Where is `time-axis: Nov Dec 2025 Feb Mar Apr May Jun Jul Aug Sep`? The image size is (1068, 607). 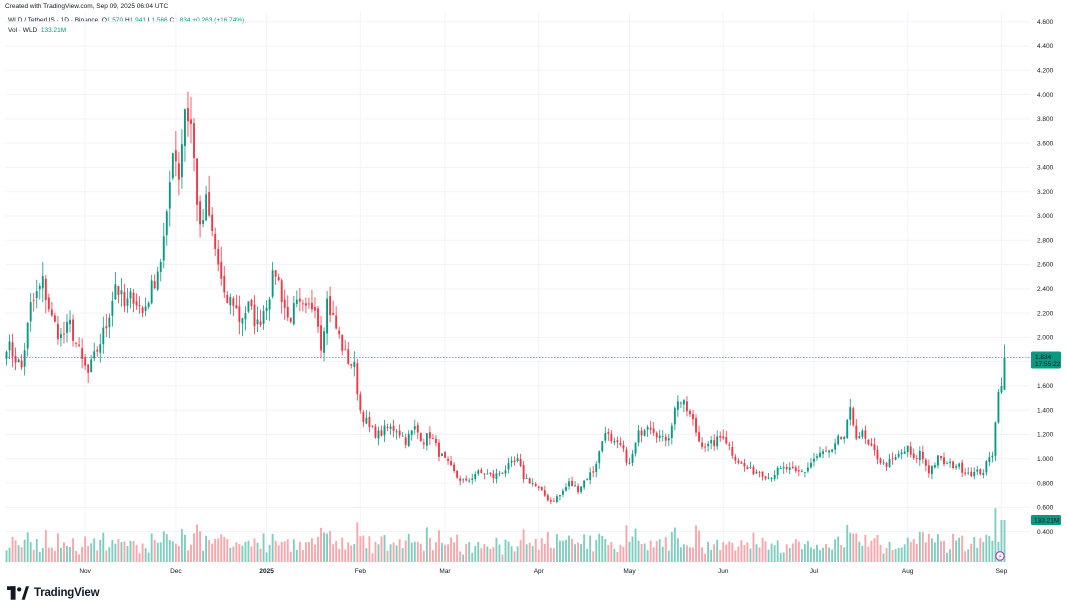
time-axis: Nov Dec 2025 Feb Mar Apr May Jun Jul Aug Sep is located at coordinates (543, 571).